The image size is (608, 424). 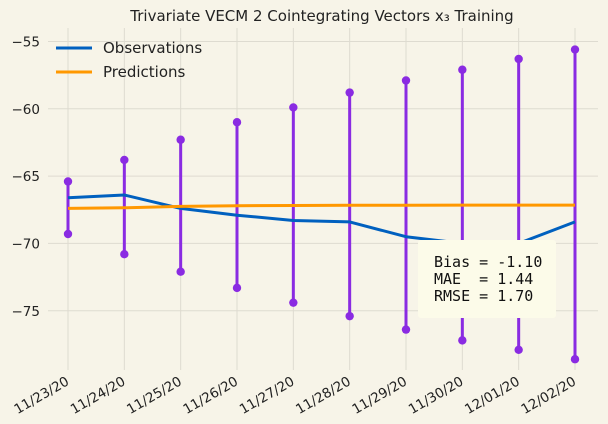 I want to click on y-tick-label: −60, so click(x=26, y=110).